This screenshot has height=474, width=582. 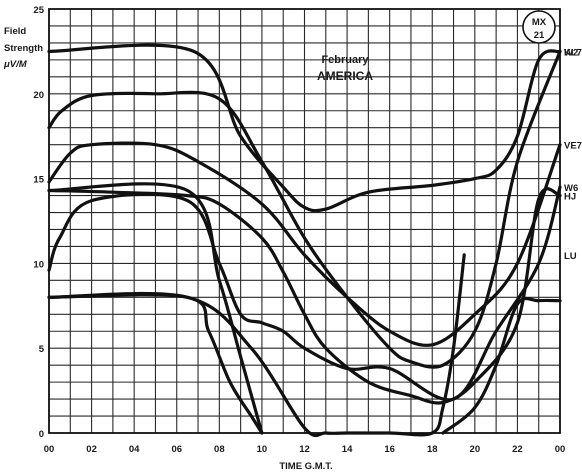 I want to click on y-axis-label-line2: Strength, so click(x=23, y=48).